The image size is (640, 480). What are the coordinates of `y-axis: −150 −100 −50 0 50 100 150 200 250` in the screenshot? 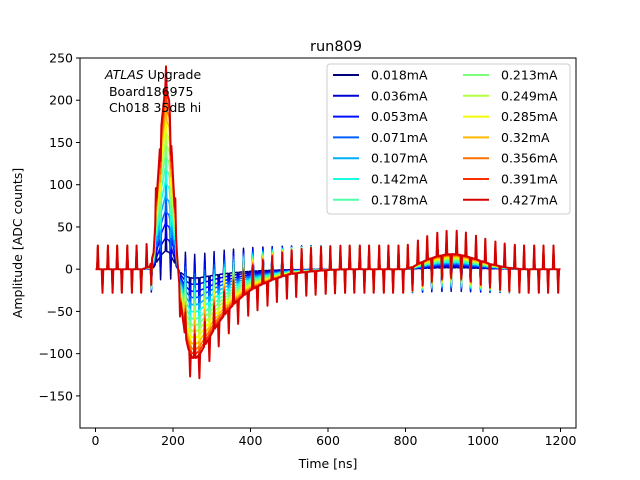 It's located at (59, 227).